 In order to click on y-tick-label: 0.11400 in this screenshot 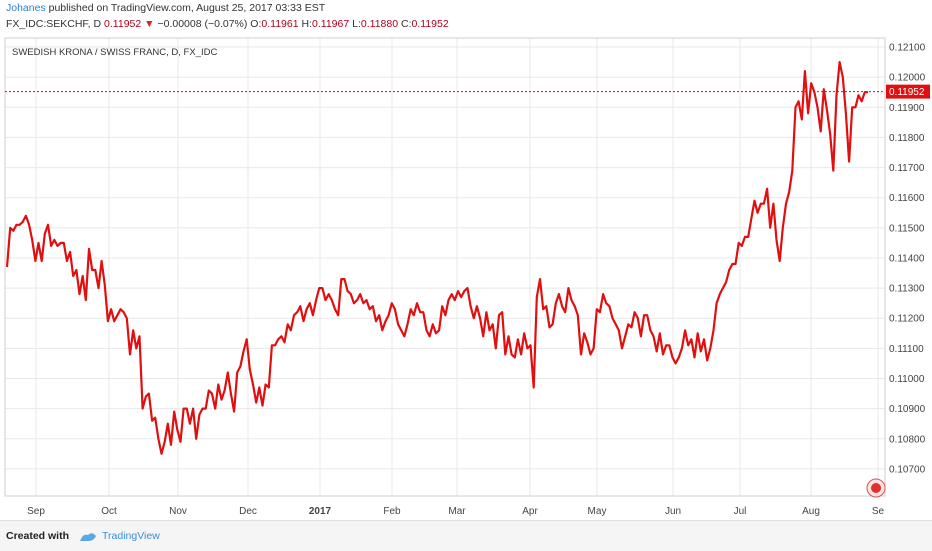, I will do `click(907, 258)`.